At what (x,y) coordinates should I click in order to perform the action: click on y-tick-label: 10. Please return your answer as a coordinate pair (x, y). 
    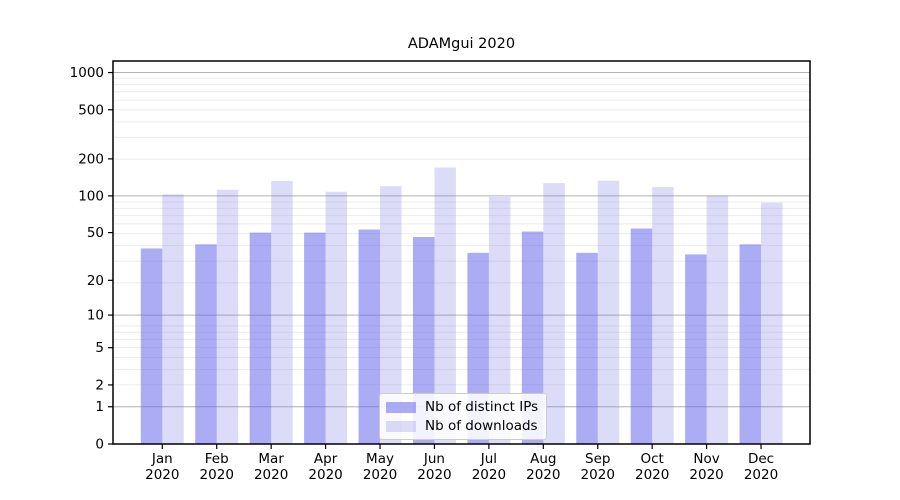
    Looking at the image, I should click on (95, 316).